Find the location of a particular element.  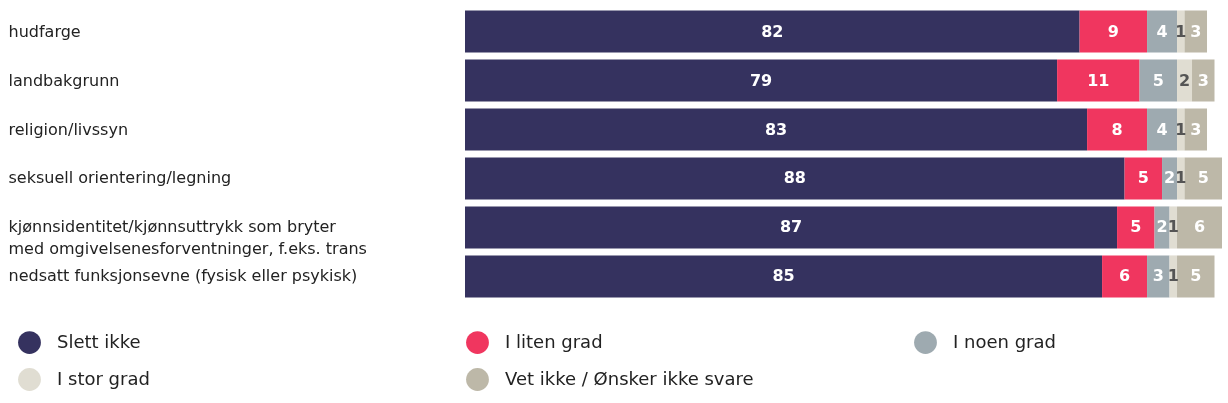

y-tick-label: landbakgrunn is located at coordinates (64, 80).